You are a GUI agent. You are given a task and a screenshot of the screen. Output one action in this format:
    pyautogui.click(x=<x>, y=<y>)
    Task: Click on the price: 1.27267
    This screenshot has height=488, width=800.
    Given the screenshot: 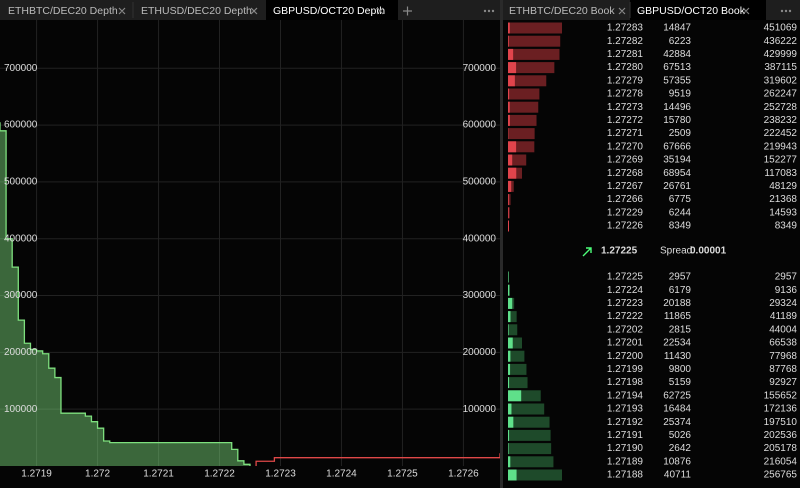 What is the action you would take?
    pyautogui.click(x=625, y=186)
    